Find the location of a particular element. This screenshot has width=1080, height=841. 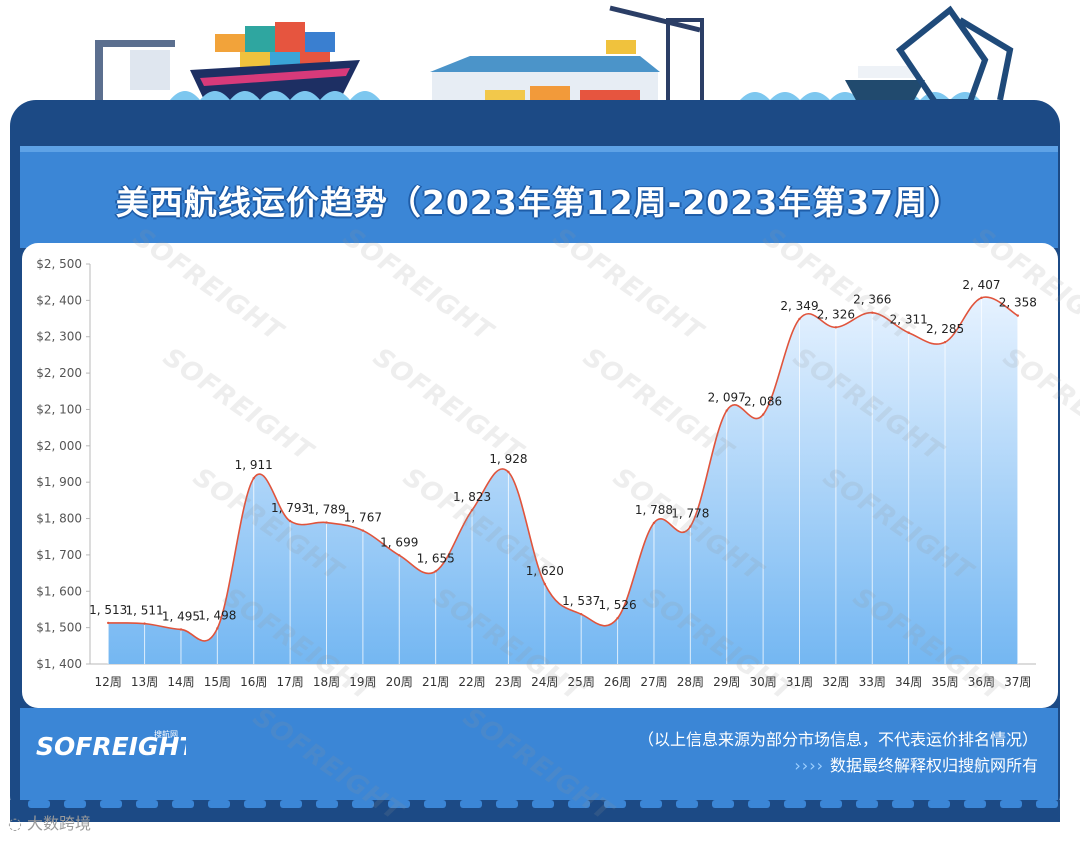

y-tick-label: $2, 000 is located at coordinates (59, 446).